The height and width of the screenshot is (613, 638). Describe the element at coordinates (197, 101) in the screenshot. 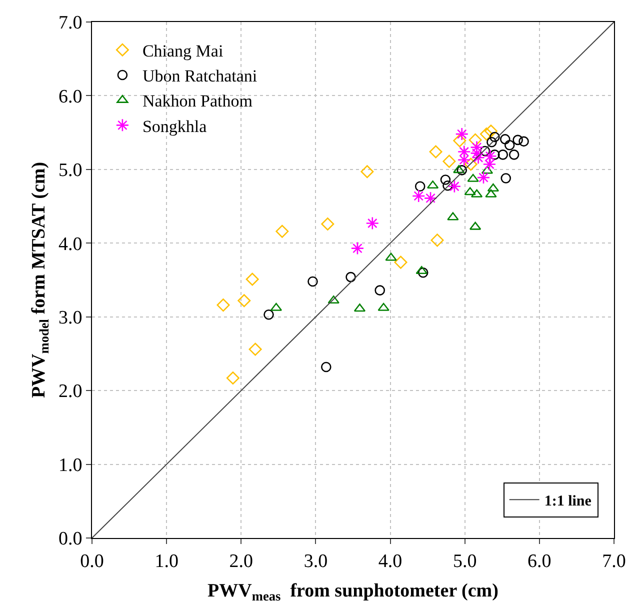

I see `legend-label: Nakhon Pathom` at that location.